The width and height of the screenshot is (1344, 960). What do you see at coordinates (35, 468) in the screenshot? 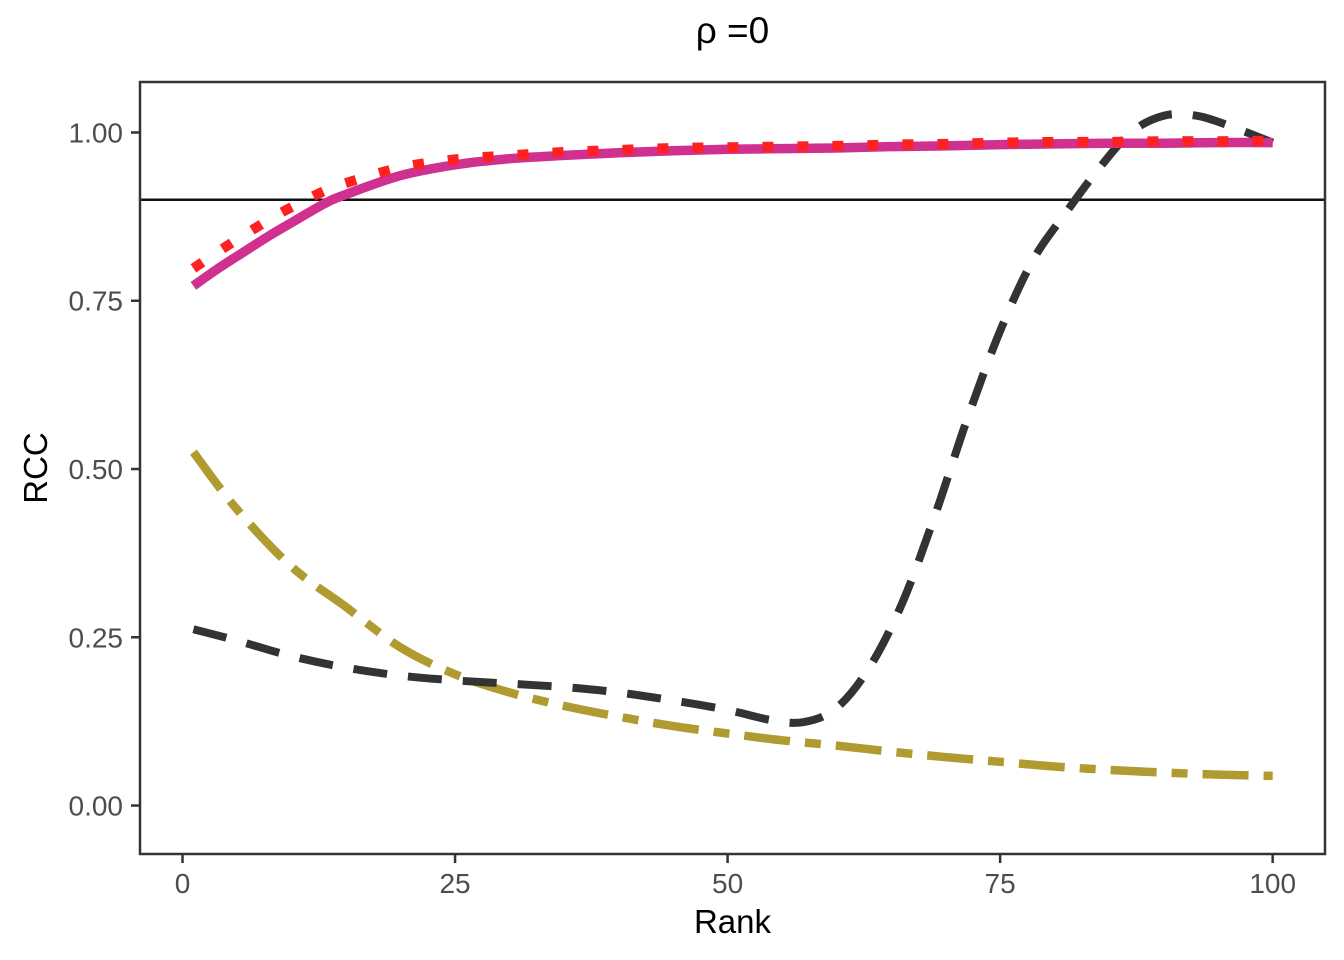
I see `y-axis-title: RCC` at bounding box center [35, 468].